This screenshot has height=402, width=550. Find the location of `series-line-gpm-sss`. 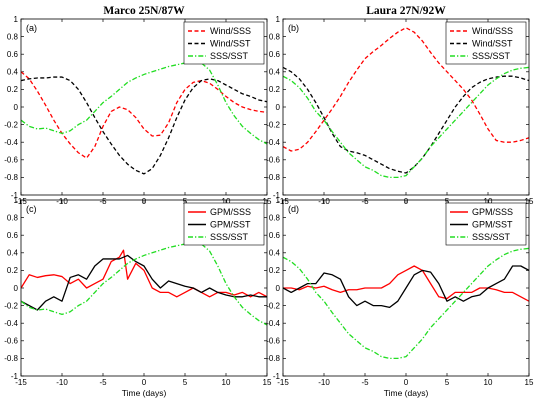

series-line-gpm-sss is located at coordinates (144, 273).